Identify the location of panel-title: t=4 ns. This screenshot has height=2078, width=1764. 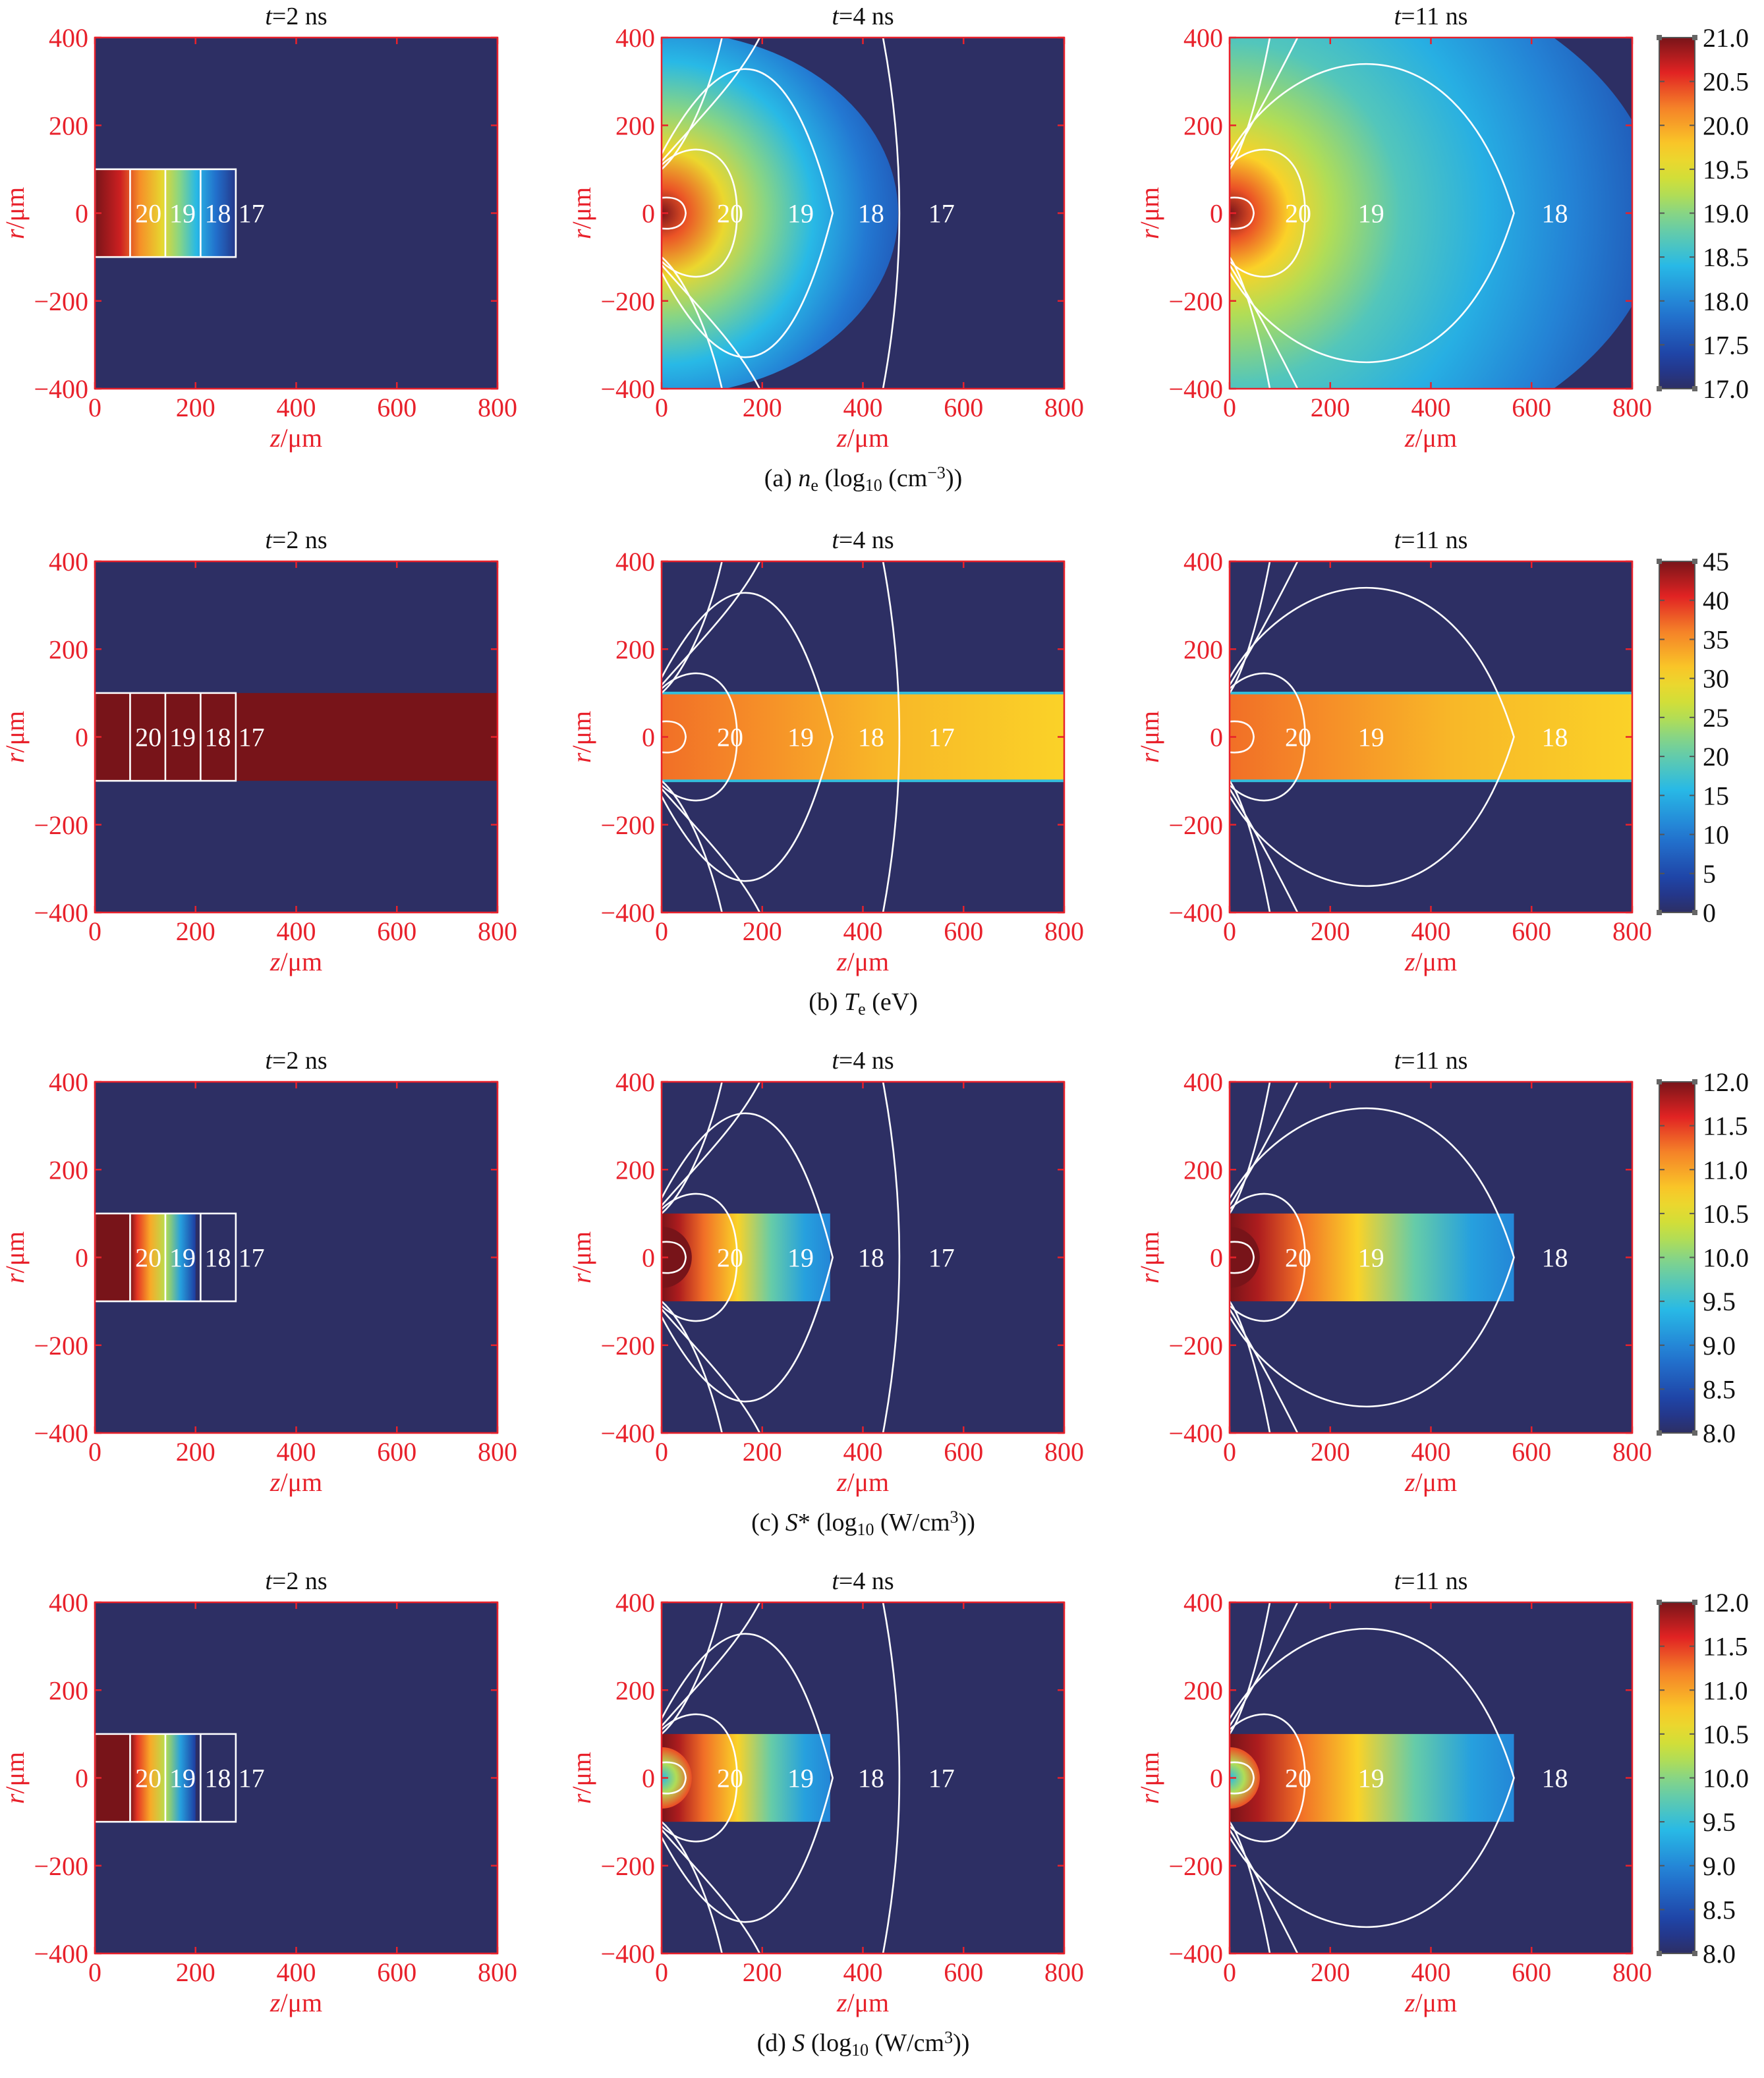
(863, 1061).